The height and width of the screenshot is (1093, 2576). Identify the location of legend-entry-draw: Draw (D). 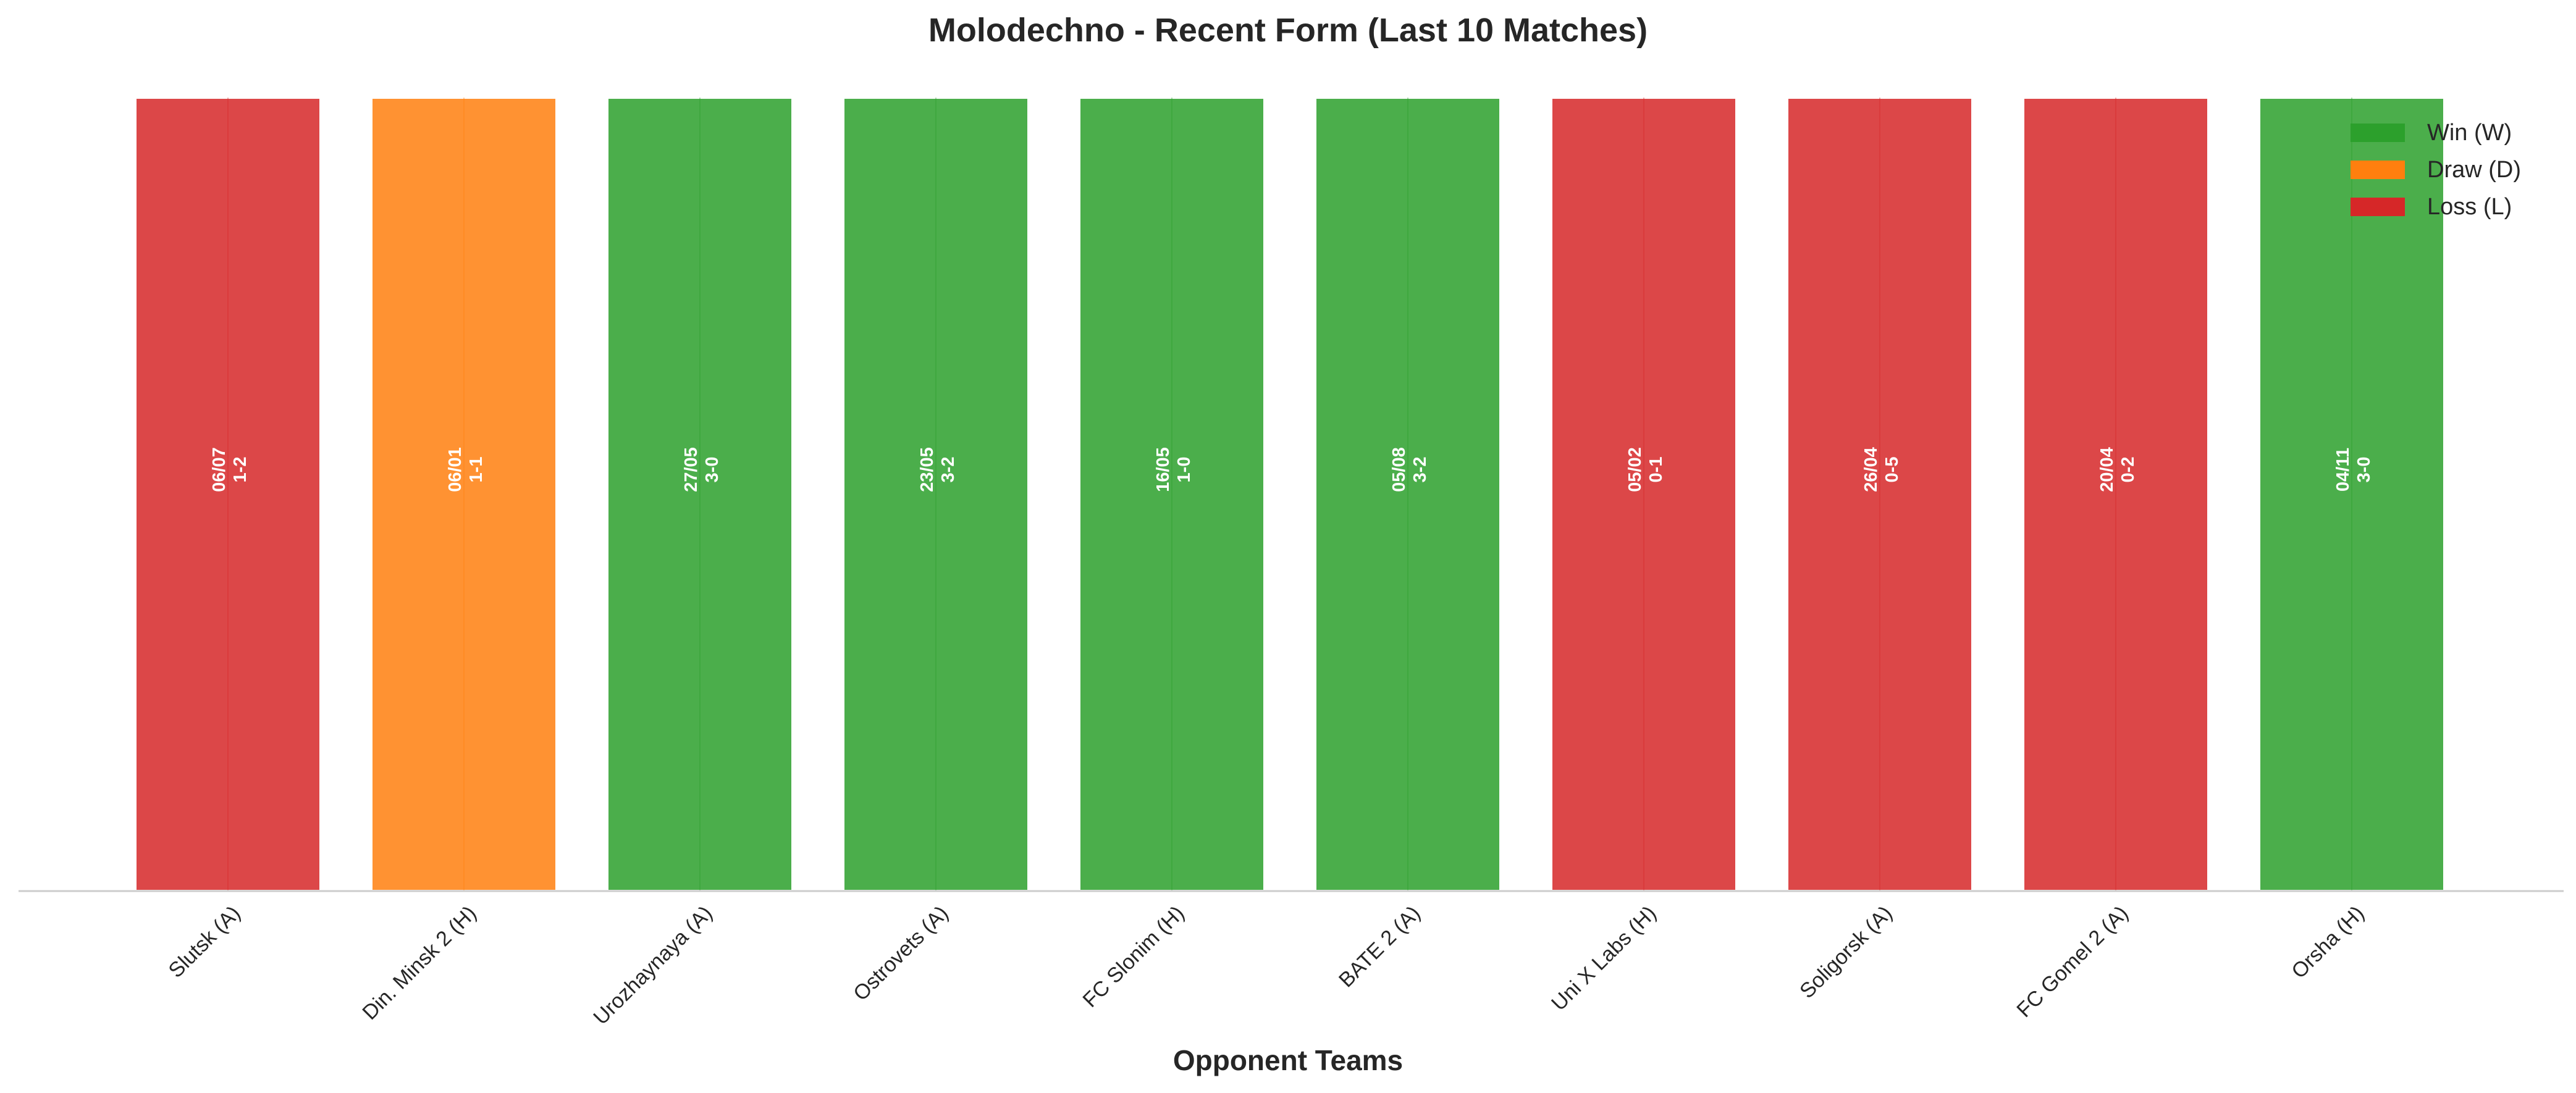
(2436, 169).